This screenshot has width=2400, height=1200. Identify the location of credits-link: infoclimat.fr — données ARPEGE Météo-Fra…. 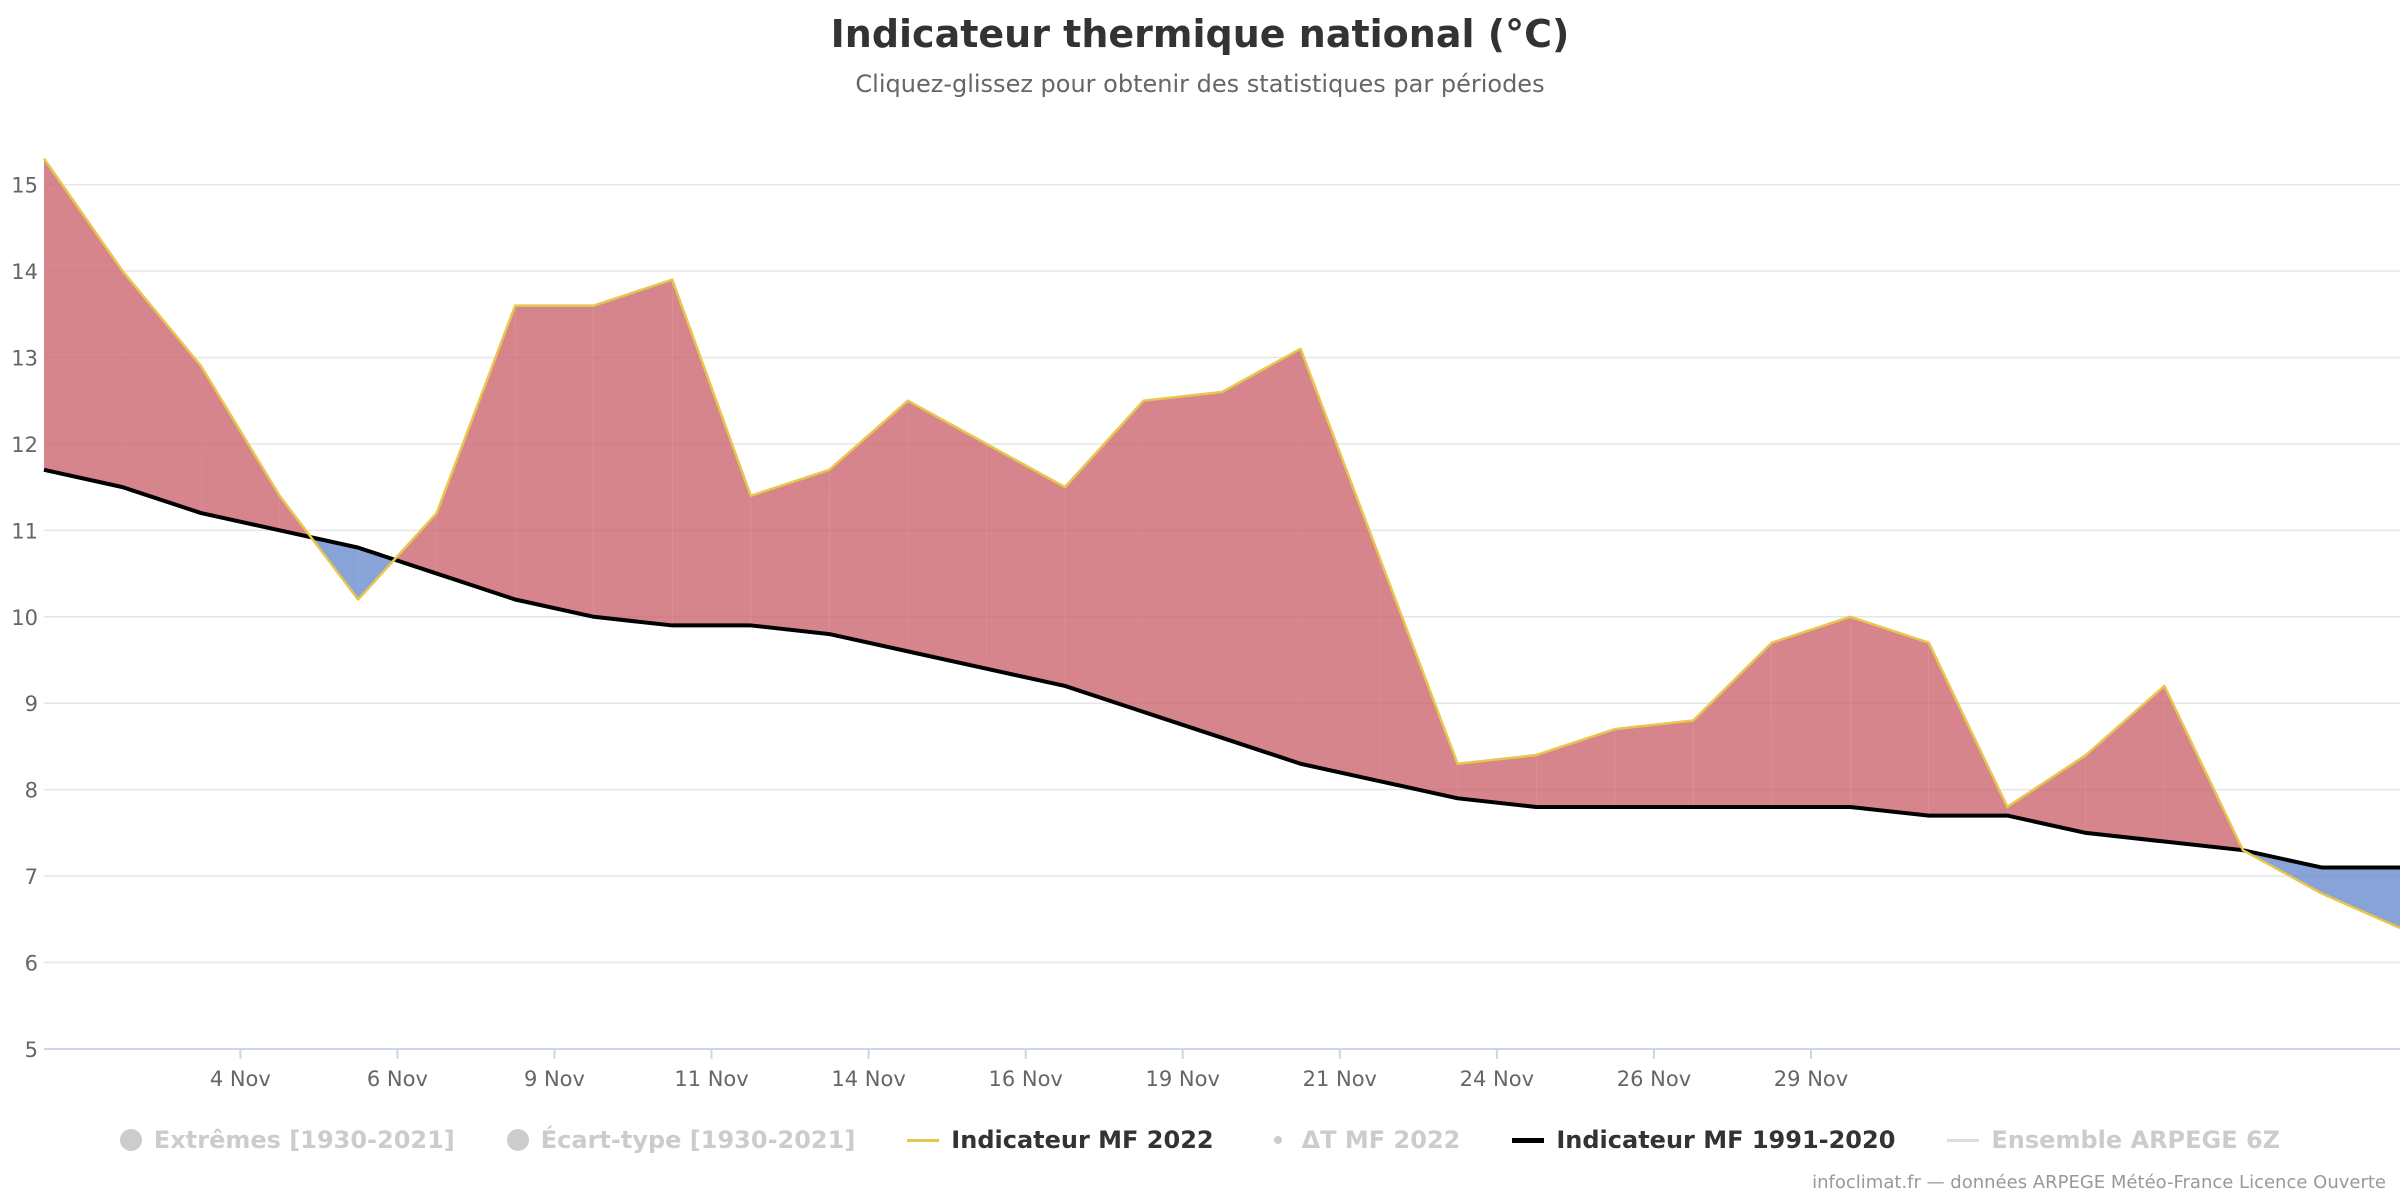
(2099, 1182).